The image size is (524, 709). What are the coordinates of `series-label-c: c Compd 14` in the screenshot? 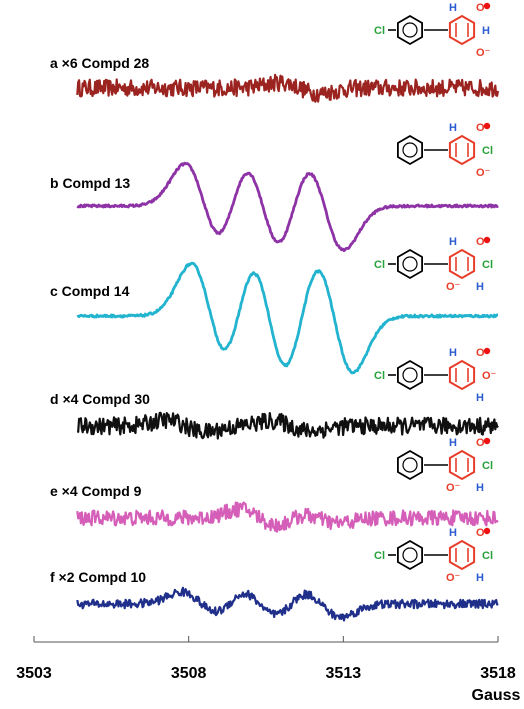 It's located at (90, 291).